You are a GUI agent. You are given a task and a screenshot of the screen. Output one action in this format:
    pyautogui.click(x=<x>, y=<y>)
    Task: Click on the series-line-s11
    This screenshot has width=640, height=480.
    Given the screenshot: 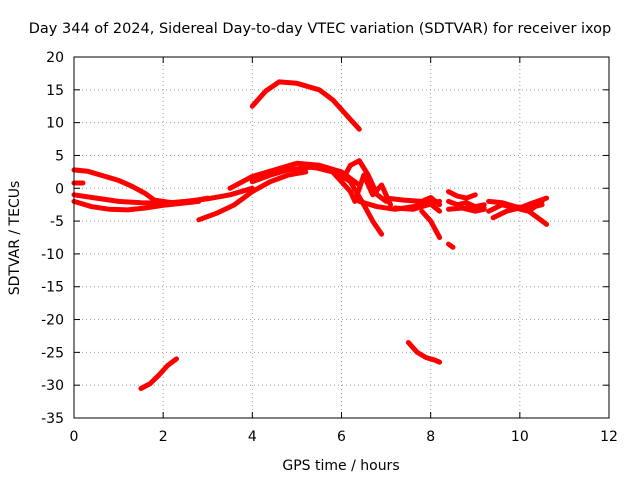 What is the action you would take?
    pyautogui.click(x=364, y=181)
    